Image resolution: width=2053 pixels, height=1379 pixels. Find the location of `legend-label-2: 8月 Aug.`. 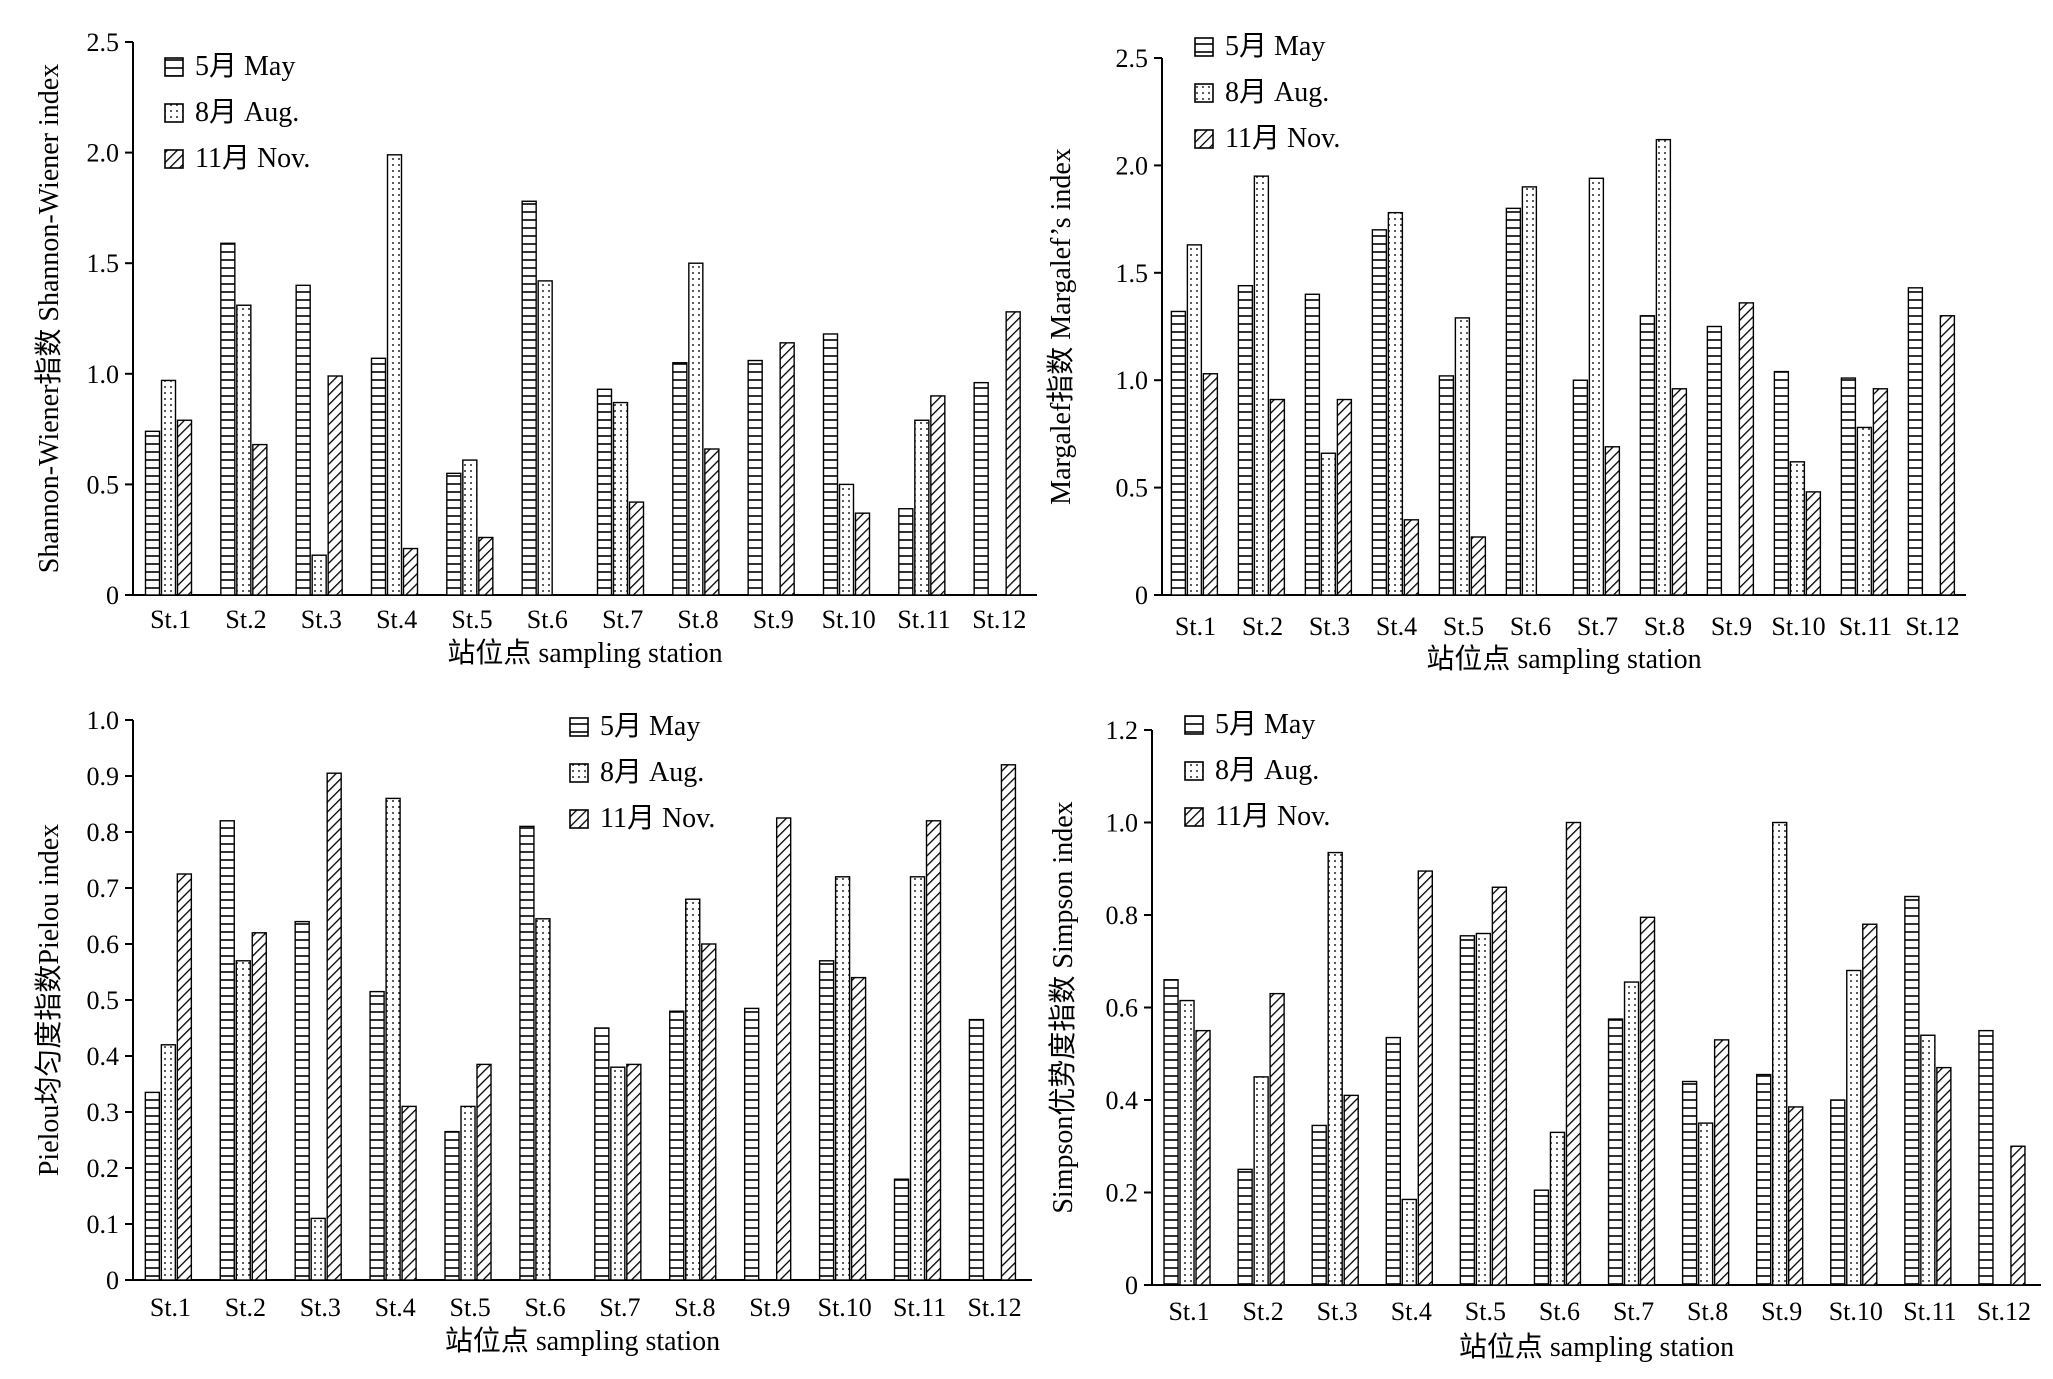

legend-label-2: 8月 Aug. is located at coordinates (1277, 92).